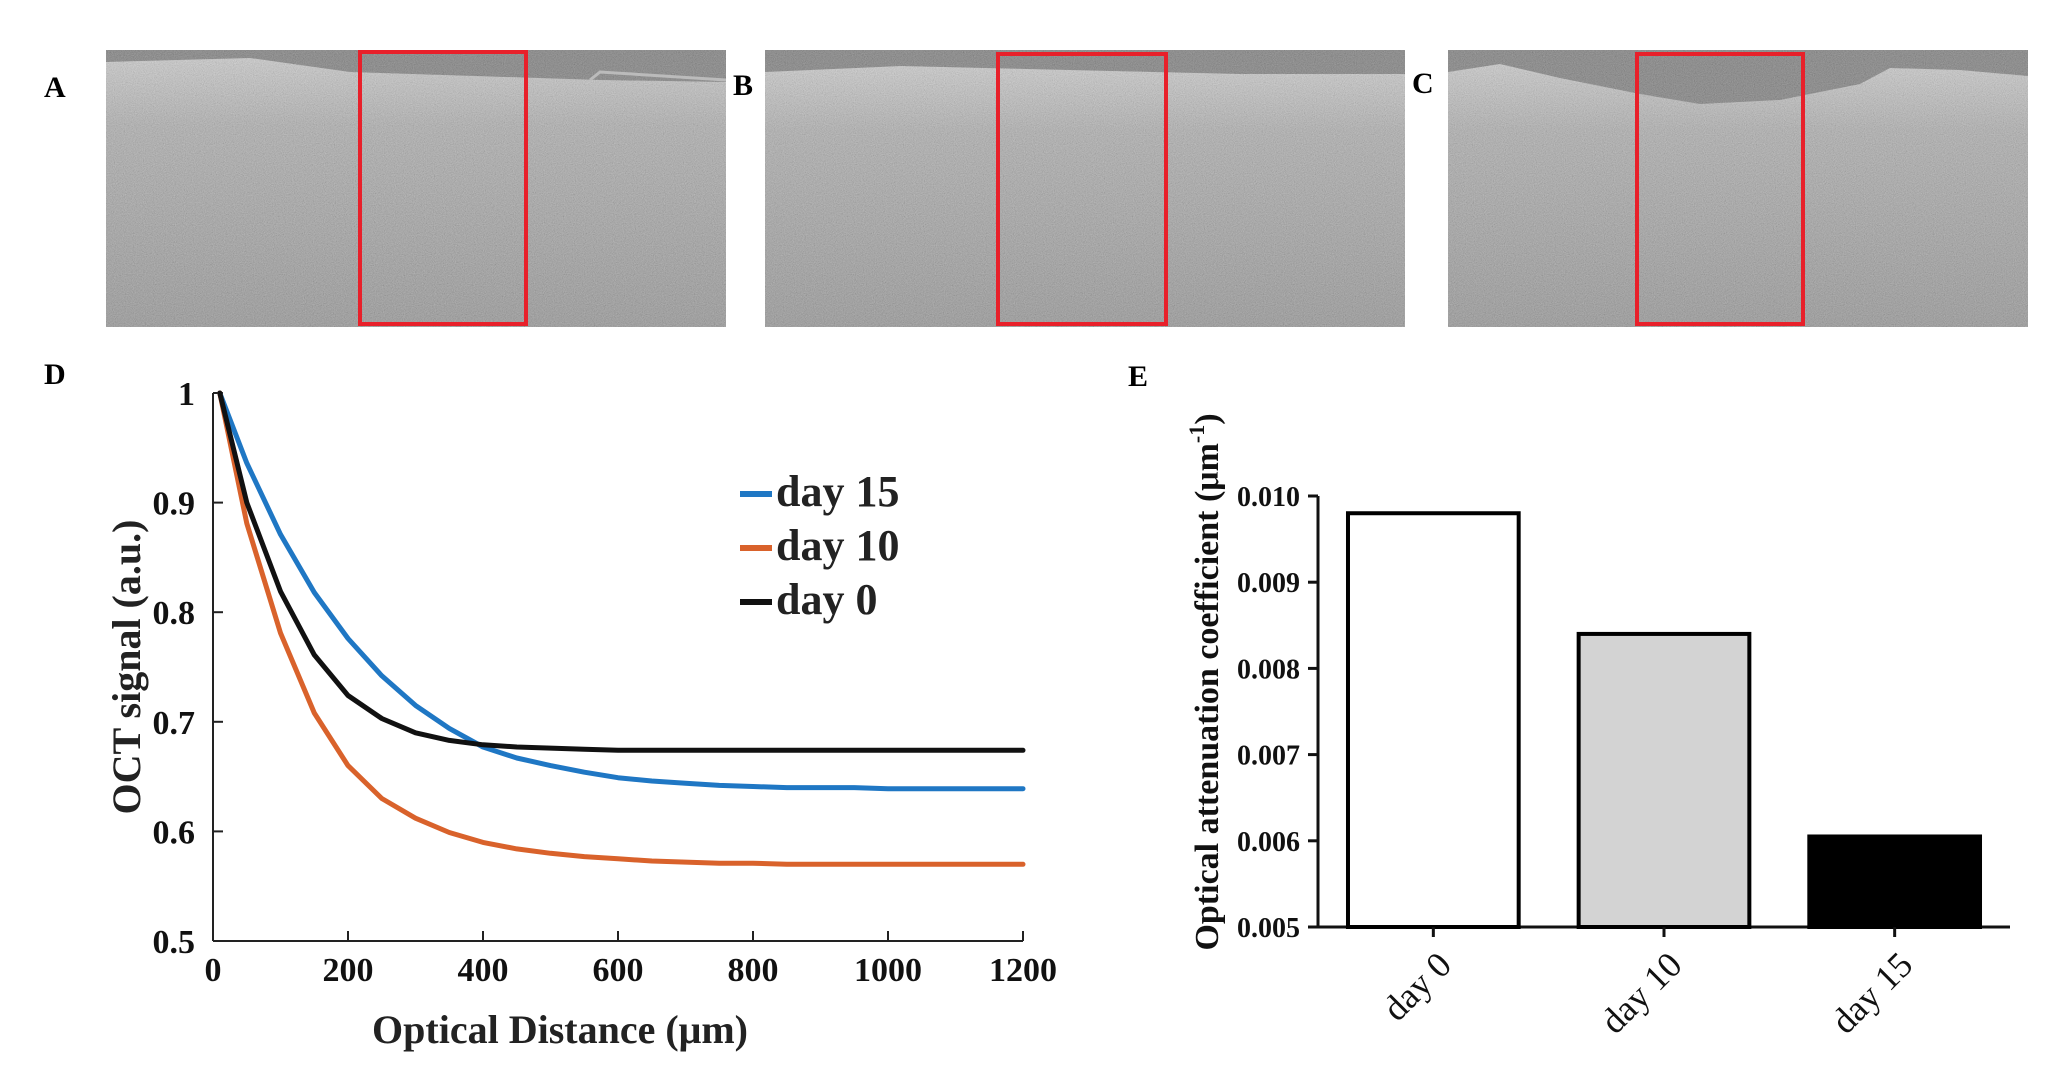  What do you see at coordinates (174, 942) in the screenshot?
I see `d-y-tick-label: 0.5` at bounding box center [174, 942].